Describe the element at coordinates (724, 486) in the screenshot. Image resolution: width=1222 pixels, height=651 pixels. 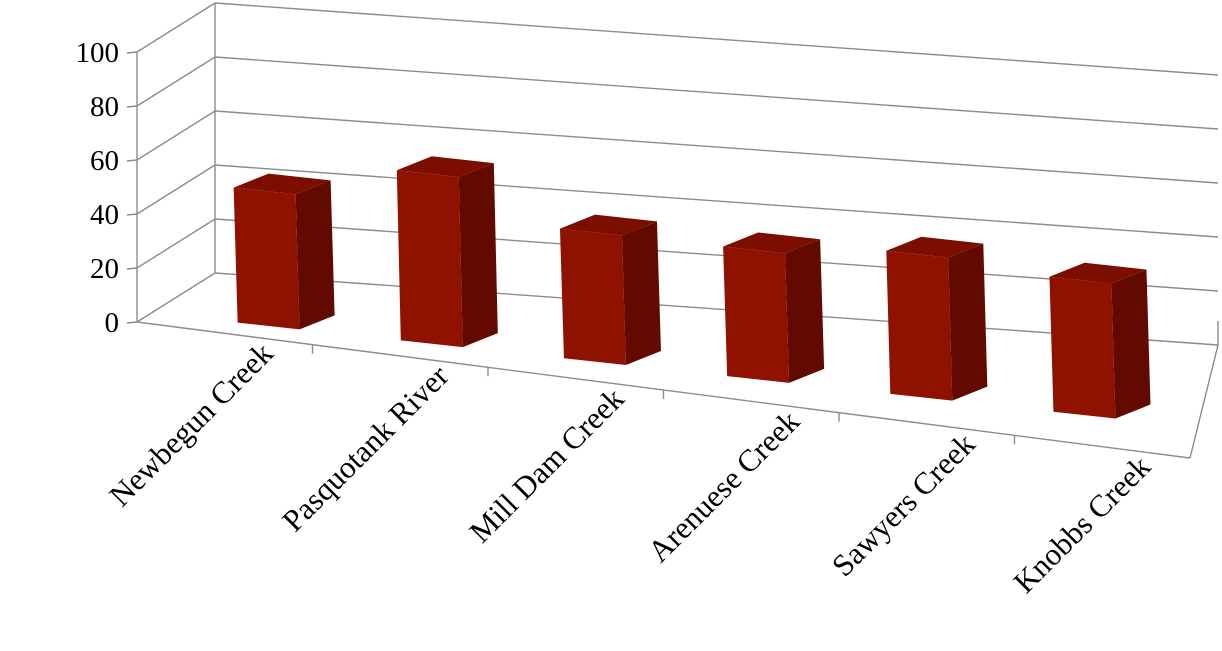
I see `x-category-label: Arenuese Creek` at that location.